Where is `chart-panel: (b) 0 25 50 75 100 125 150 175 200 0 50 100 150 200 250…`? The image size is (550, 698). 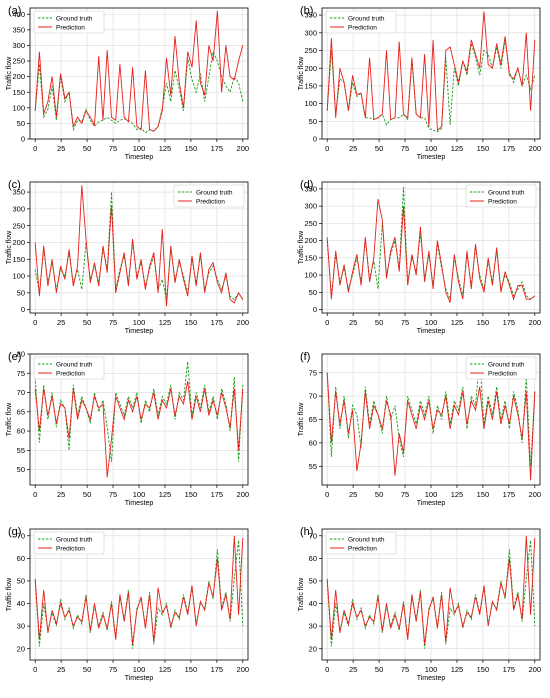 chart-panel: (b) 0 25 50 75 100 125 150 175 200 0 50 100 150 200 250… is located at coordinates (419, 83).